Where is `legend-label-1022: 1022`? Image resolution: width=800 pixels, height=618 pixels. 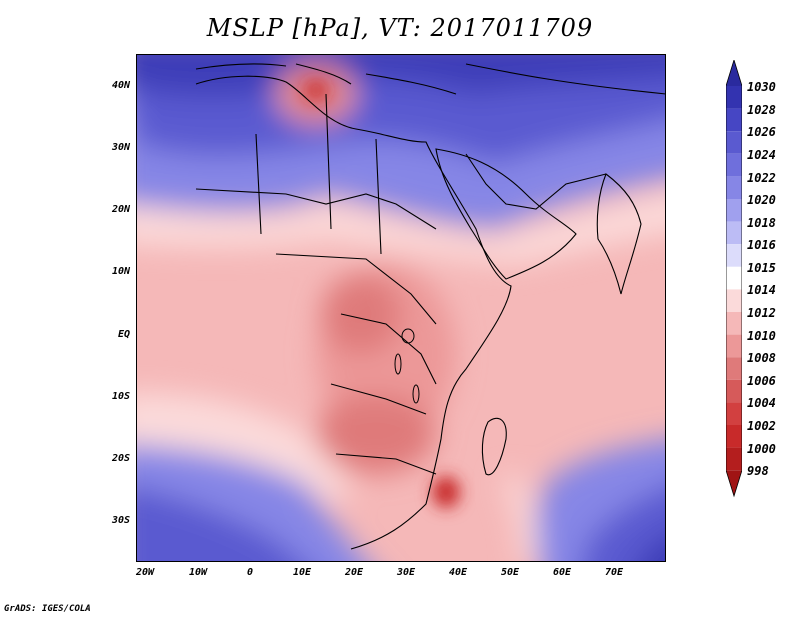
legend-label-1022: 1022 is located at coordinates (761, 178).